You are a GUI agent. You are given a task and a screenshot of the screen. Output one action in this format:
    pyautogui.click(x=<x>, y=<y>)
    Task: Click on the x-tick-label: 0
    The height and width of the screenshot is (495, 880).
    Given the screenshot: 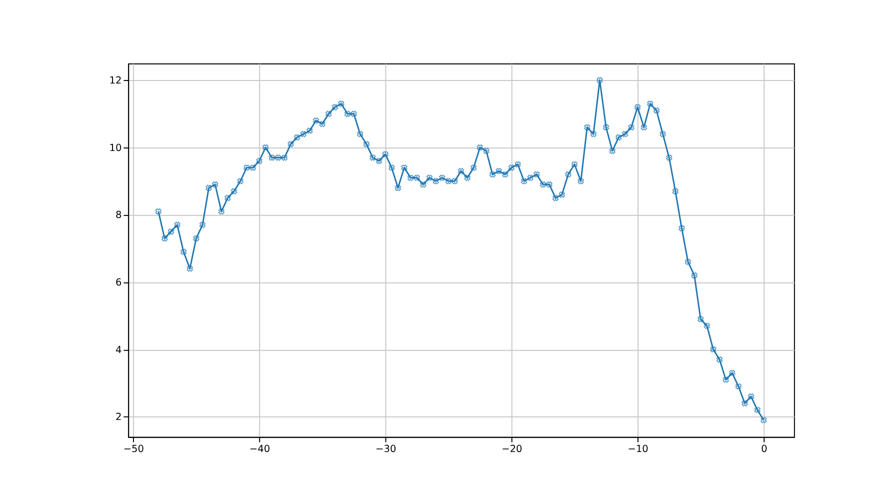 What is the action you would take?
    pyautogui.click(x=764, y=450)
    